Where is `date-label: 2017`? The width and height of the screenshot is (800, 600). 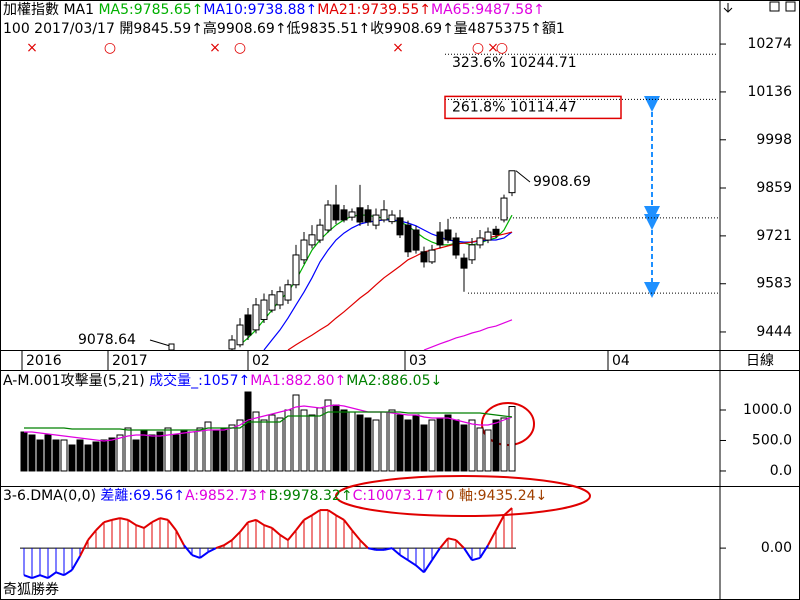 date-label: 2017 is located at coordinates (130, 361).